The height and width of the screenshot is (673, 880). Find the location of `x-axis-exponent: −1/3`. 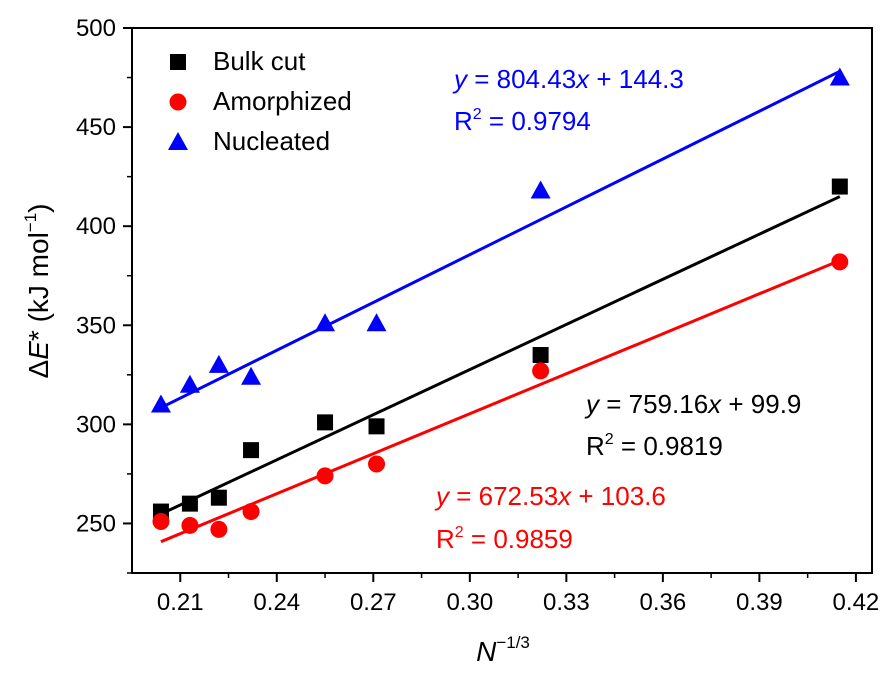

x-axis-exponent: −1/3 is located at coordinates (513, 642).